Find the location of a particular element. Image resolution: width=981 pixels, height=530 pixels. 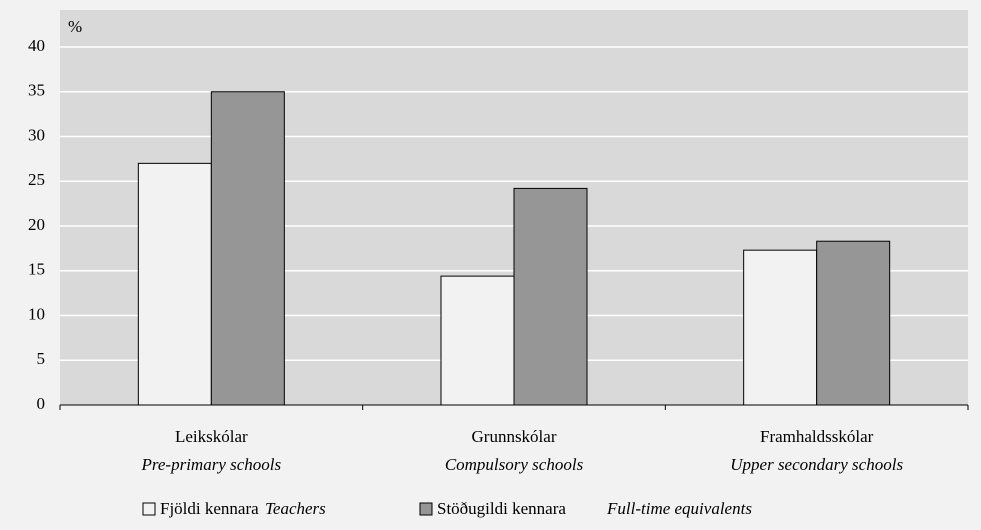

x-tick-sublabel: Pre-primary schools is located at coordinates (211, 464).